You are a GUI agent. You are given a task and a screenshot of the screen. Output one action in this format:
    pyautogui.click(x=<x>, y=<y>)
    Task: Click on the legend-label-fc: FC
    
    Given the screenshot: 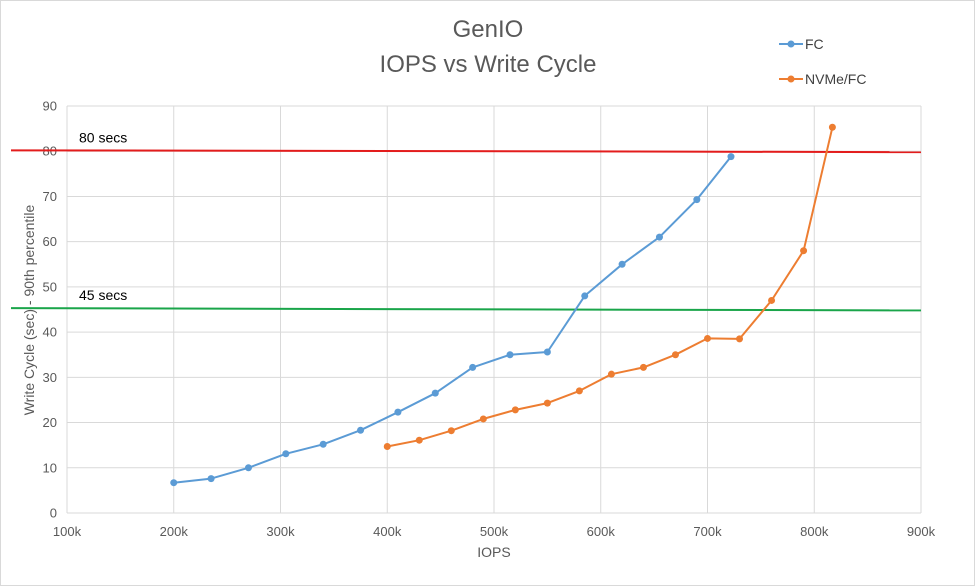 What is the action you would take?
    pyautogui.click(x=814, y=44)
    